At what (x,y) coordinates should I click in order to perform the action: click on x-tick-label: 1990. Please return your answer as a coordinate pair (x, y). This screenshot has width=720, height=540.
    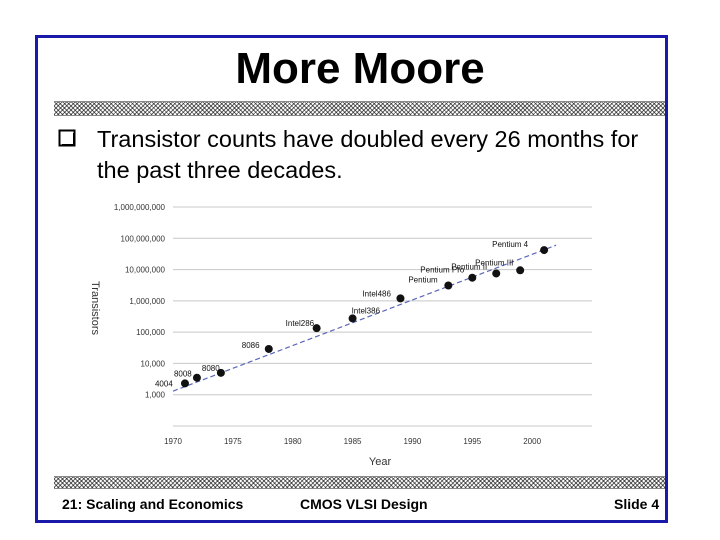
    Looking at the image, I should click on (413, 441).